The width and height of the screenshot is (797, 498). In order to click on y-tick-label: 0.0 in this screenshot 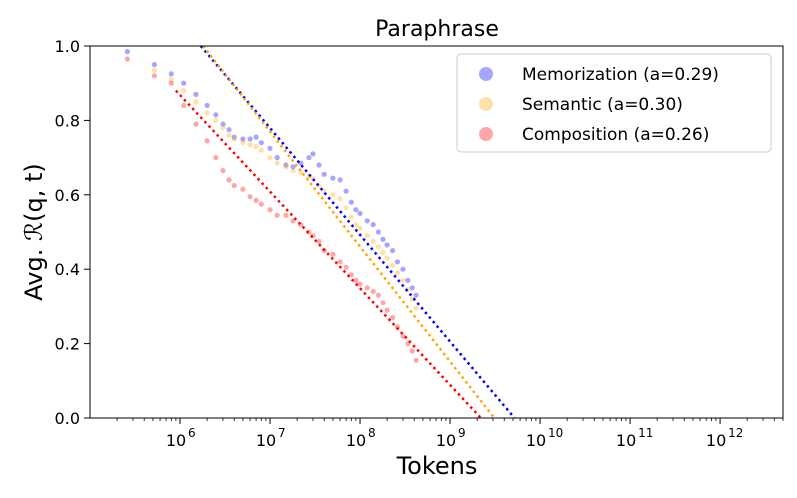, I will do `click(67, 418)`.